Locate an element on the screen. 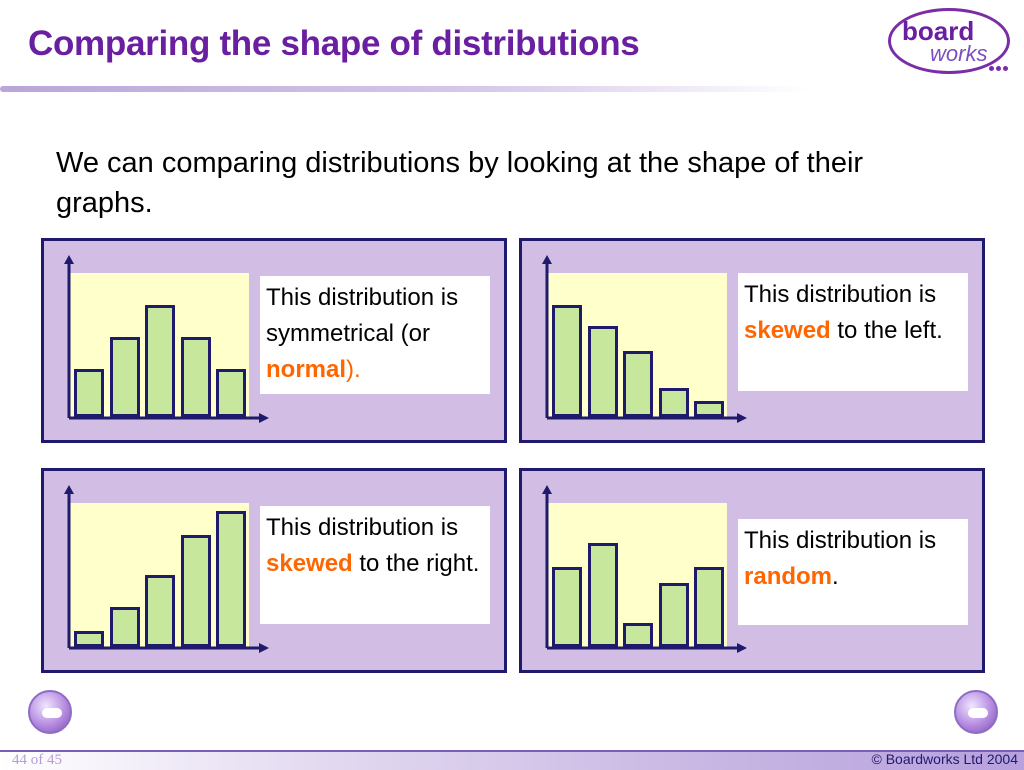 The image size is (1024, 770). title-underline is located at coordinates (405, 89).